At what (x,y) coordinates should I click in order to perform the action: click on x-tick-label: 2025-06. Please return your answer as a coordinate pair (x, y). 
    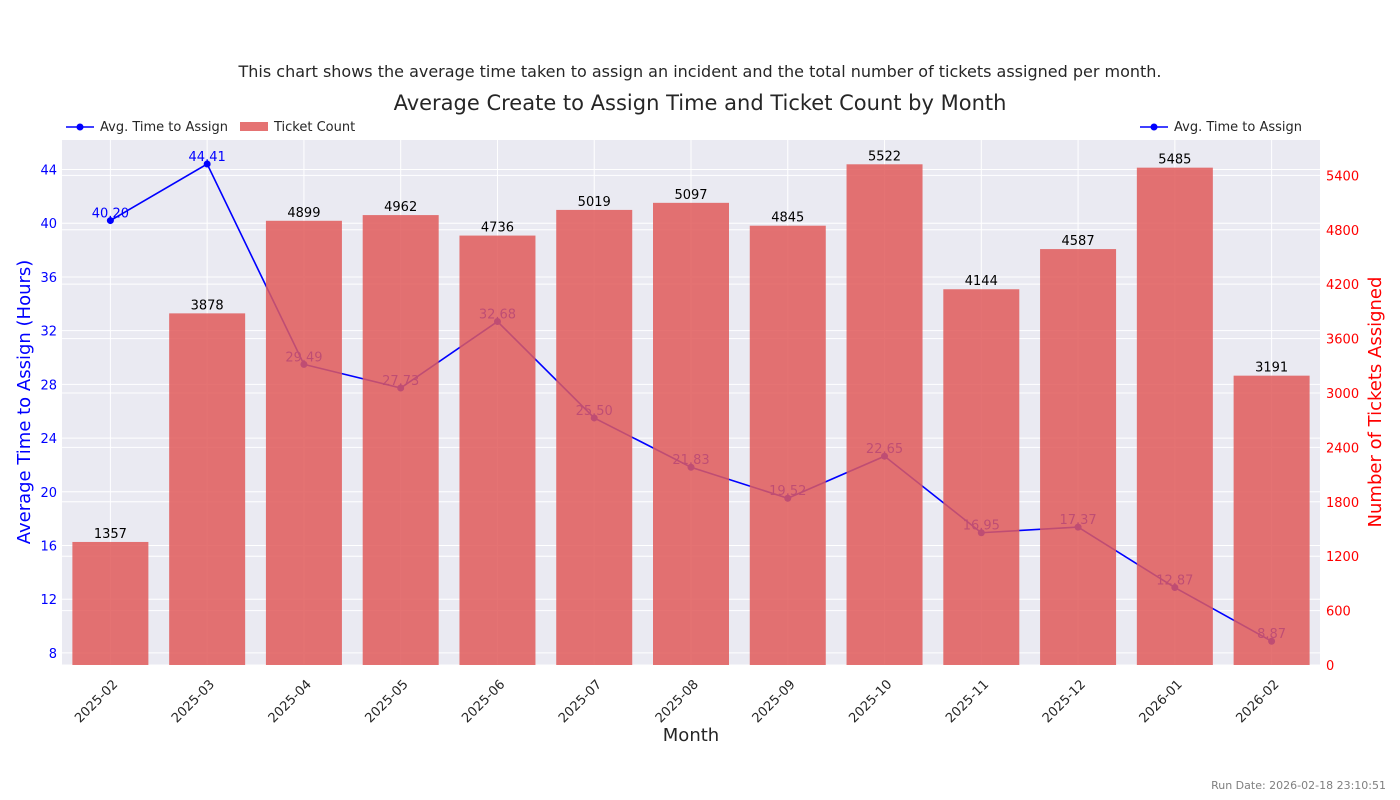
    Looking at the image, I should click on (483, 701).